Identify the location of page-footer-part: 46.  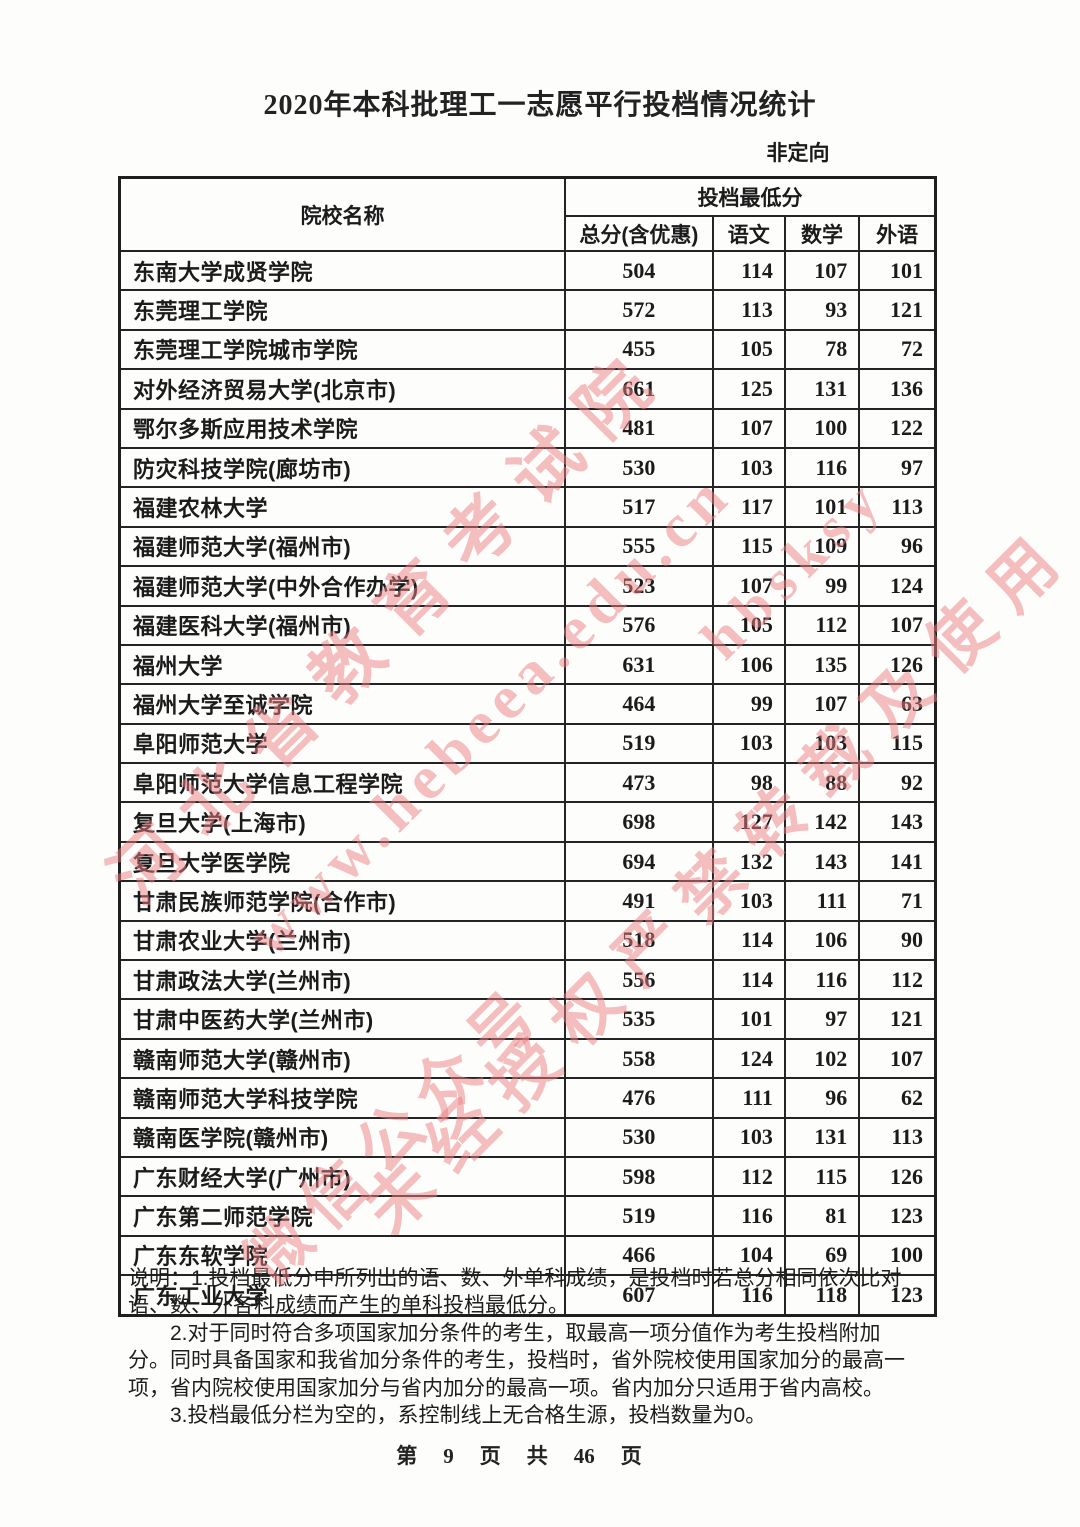
(584, 1456).